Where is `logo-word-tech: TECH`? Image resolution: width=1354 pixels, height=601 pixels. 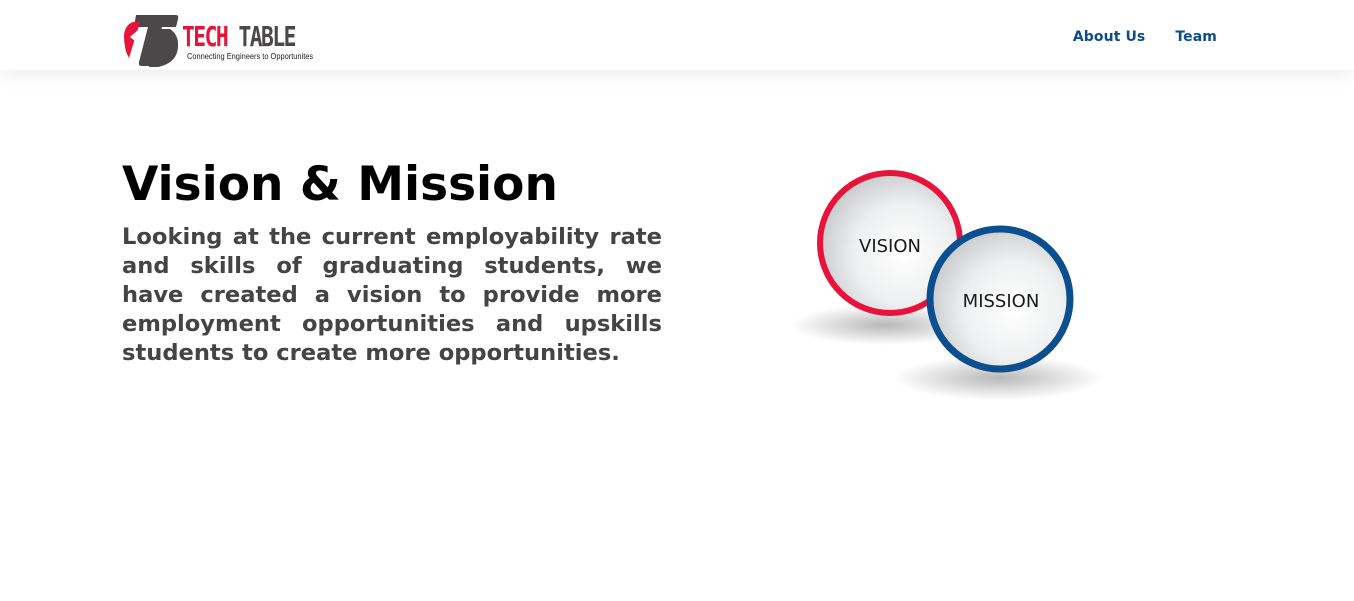
logo-word-tech: TECH is located at coordinates (205, 36).